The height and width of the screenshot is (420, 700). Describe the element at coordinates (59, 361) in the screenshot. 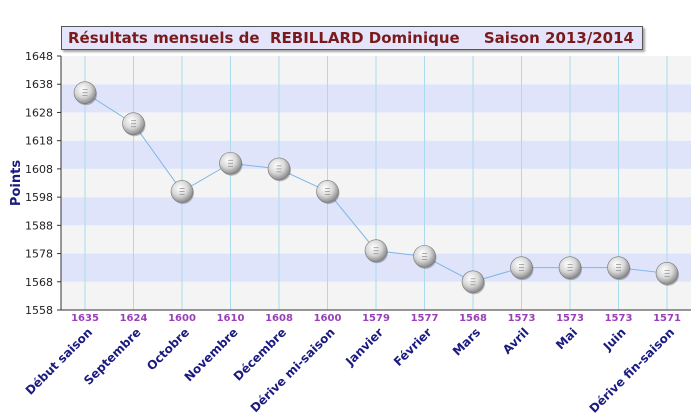

I see `x-tick-label: Début saison` at that location.